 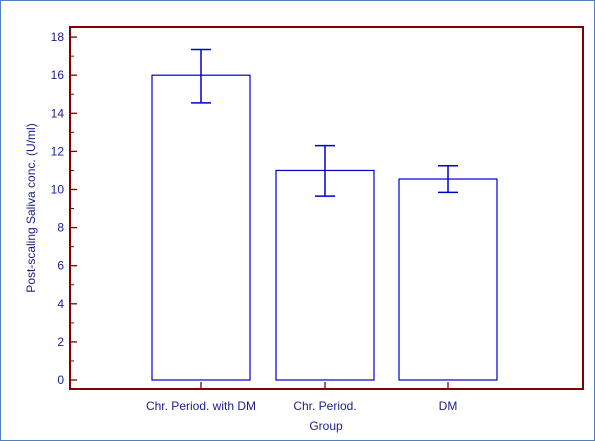 I want to click on y-tick-label: 0, so click(x=60, y=380).